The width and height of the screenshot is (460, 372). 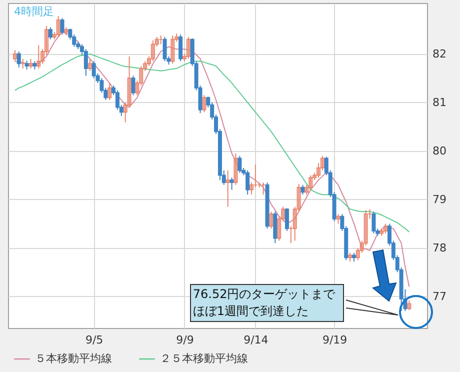 What do you see at coordinates (94, 340) in the screenshot?
I see `x-tick-label: 9/5` at bounding box center [94, 340].